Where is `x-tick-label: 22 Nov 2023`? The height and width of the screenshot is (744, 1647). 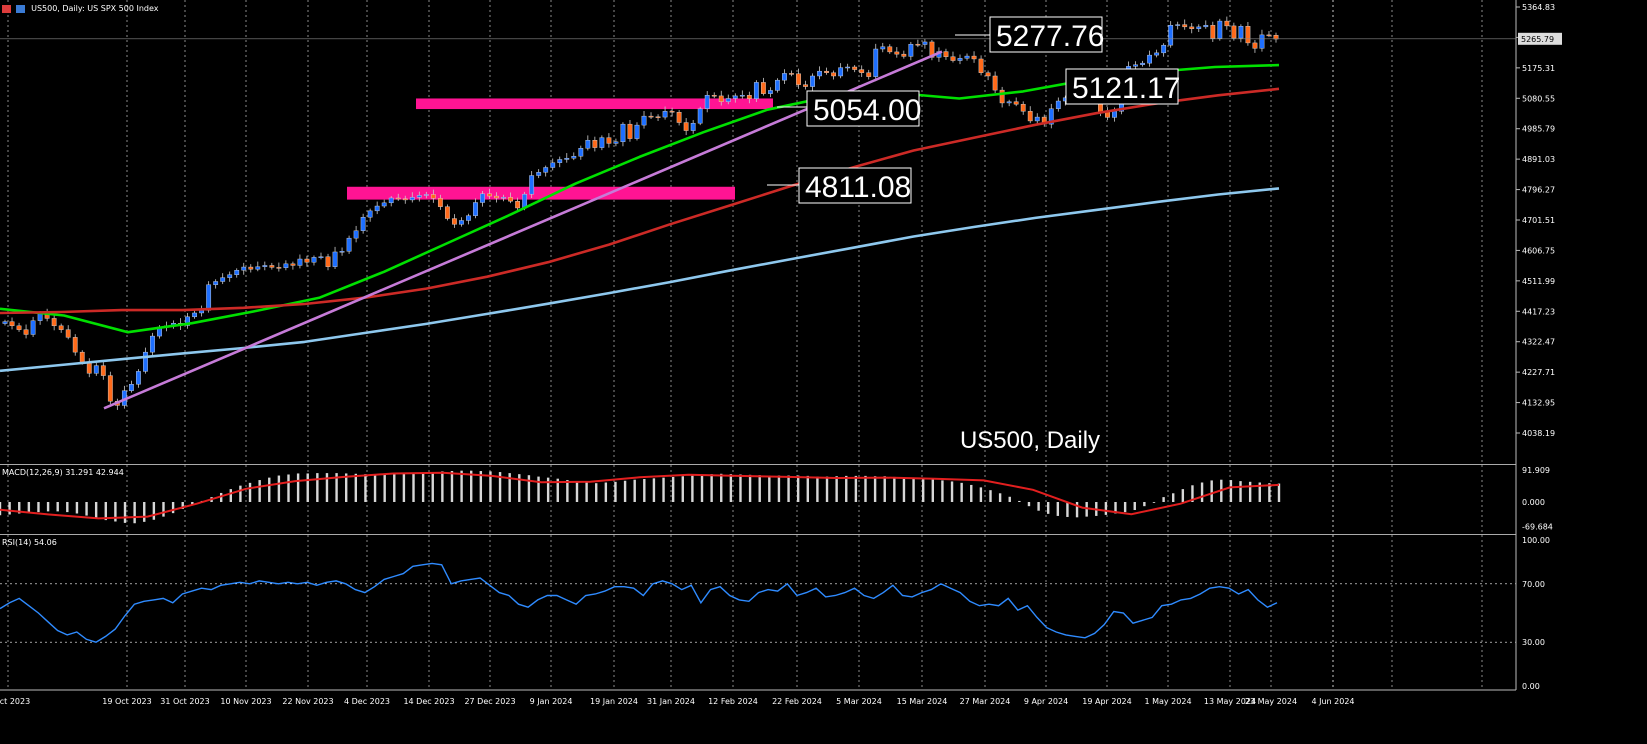
x-tick-label: 22 Nov 2023 is located at coordinates (307, 701).